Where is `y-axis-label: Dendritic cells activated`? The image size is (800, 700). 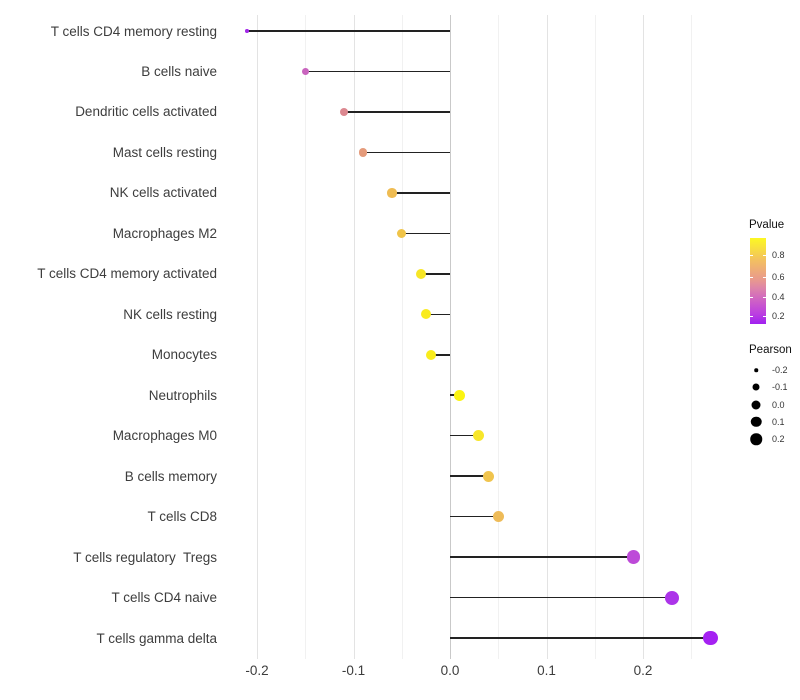 y-axis-label: Dendritic cells activated is located at coordinates (146, 112).